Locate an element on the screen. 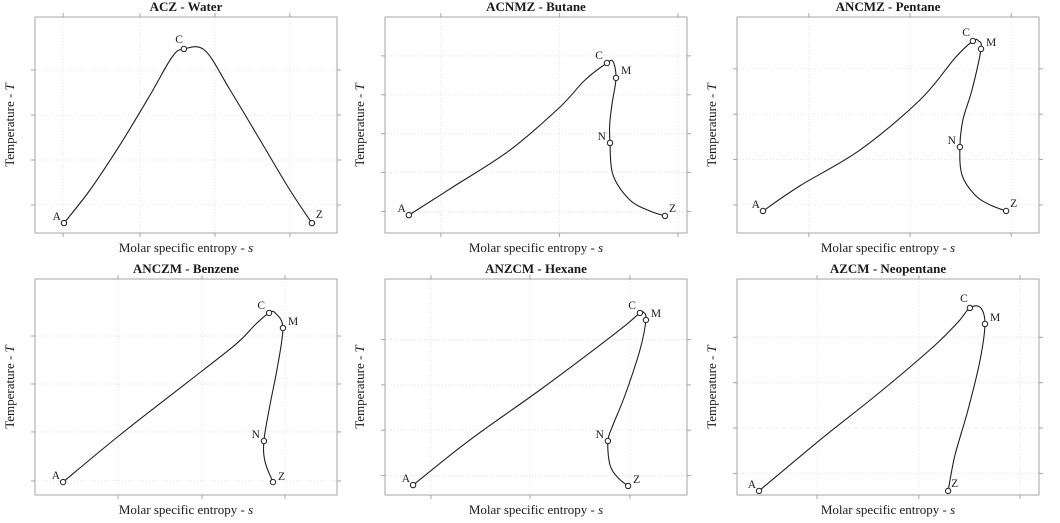  subplot-title: ANCZM - Benzene is located at coordinates (186, 268).